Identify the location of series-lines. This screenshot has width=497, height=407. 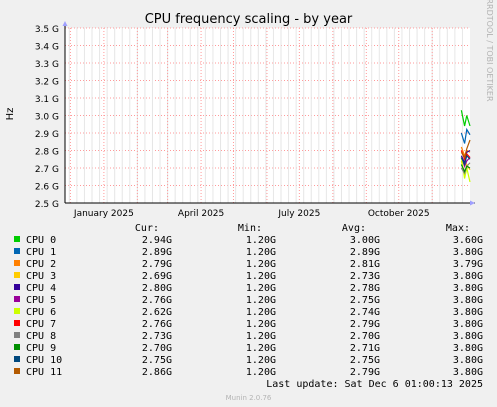
(465, 146).